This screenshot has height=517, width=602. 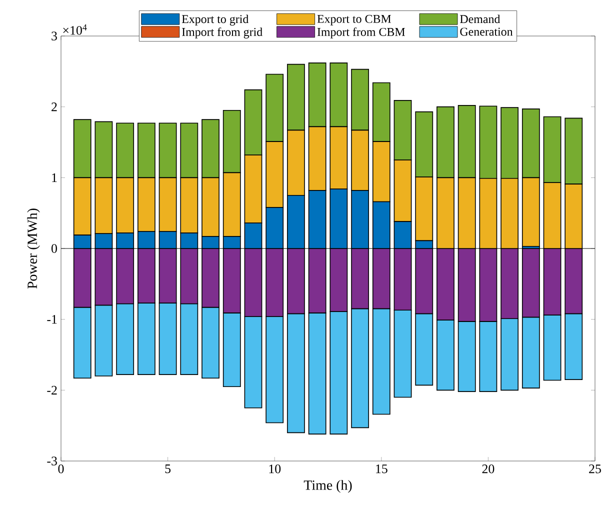 What do you see at coordinates (54, 36) in the screenshot?
I see `y-tick-label: 3` at bounding box center [54, 36].